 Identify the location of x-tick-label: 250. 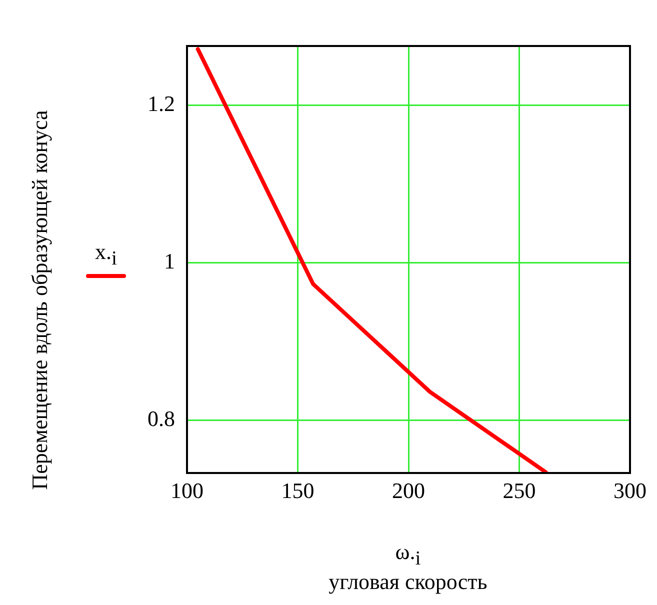
(519, 490).